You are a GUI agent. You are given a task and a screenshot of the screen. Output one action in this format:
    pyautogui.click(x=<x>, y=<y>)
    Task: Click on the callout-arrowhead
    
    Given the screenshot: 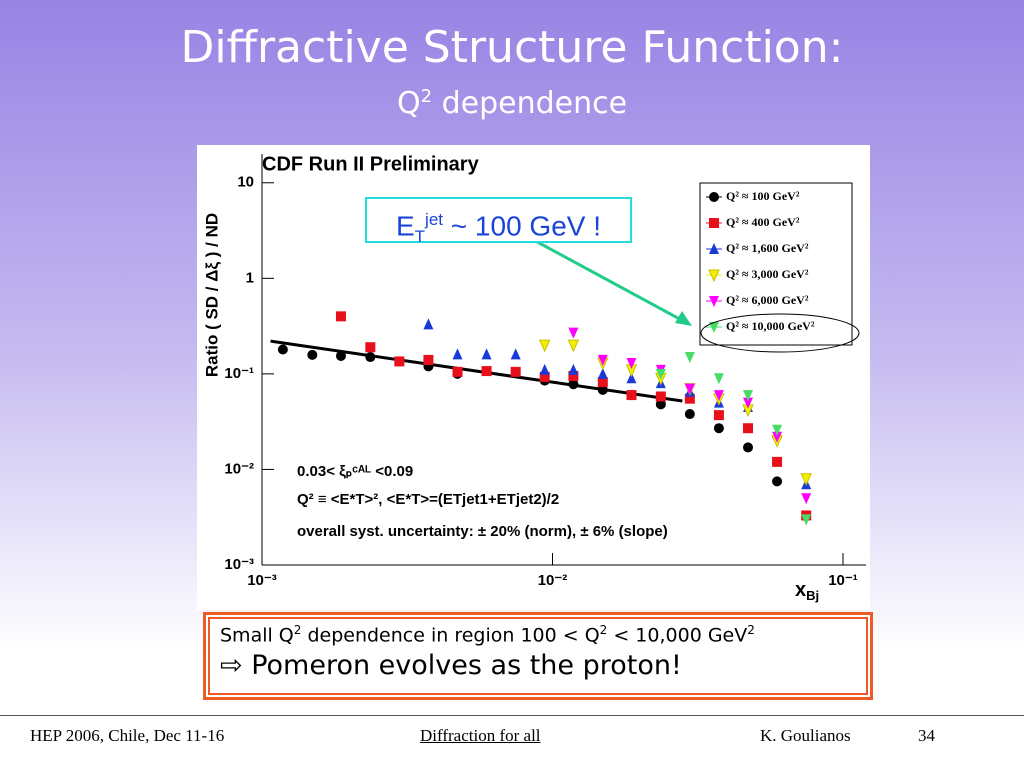 What is the action you would take?
    pyautogui.click(x=683, y=318)
    